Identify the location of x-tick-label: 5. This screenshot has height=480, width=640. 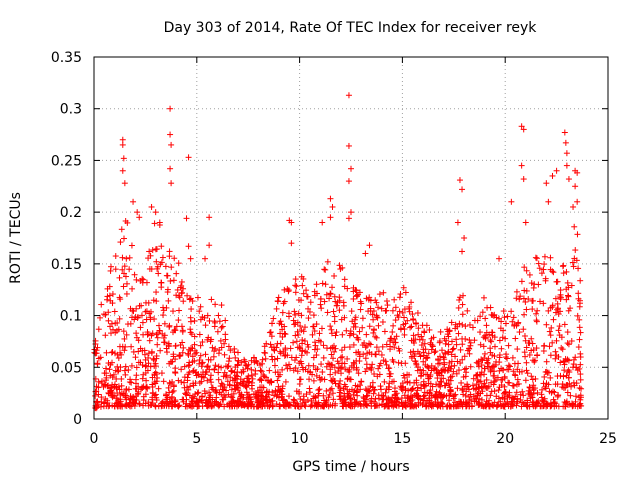
(196, 439).